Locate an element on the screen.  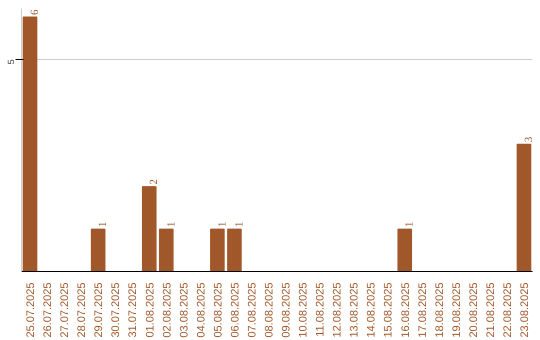
x-tick-label: 18.08.2025 is located at coordinates (440, 310).